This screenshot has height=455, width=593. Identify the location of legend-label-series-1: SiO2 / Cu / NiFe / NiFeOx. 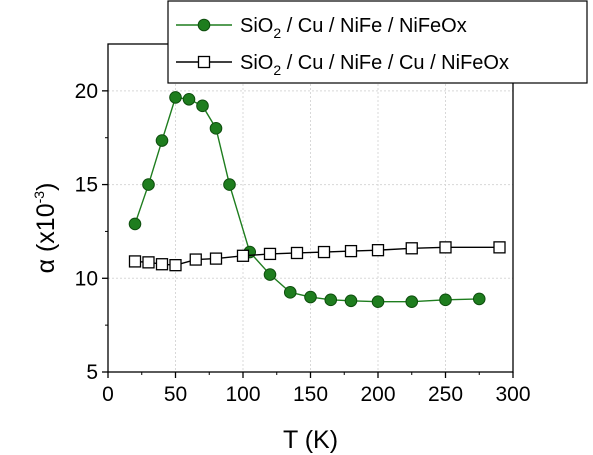
(353, 28).